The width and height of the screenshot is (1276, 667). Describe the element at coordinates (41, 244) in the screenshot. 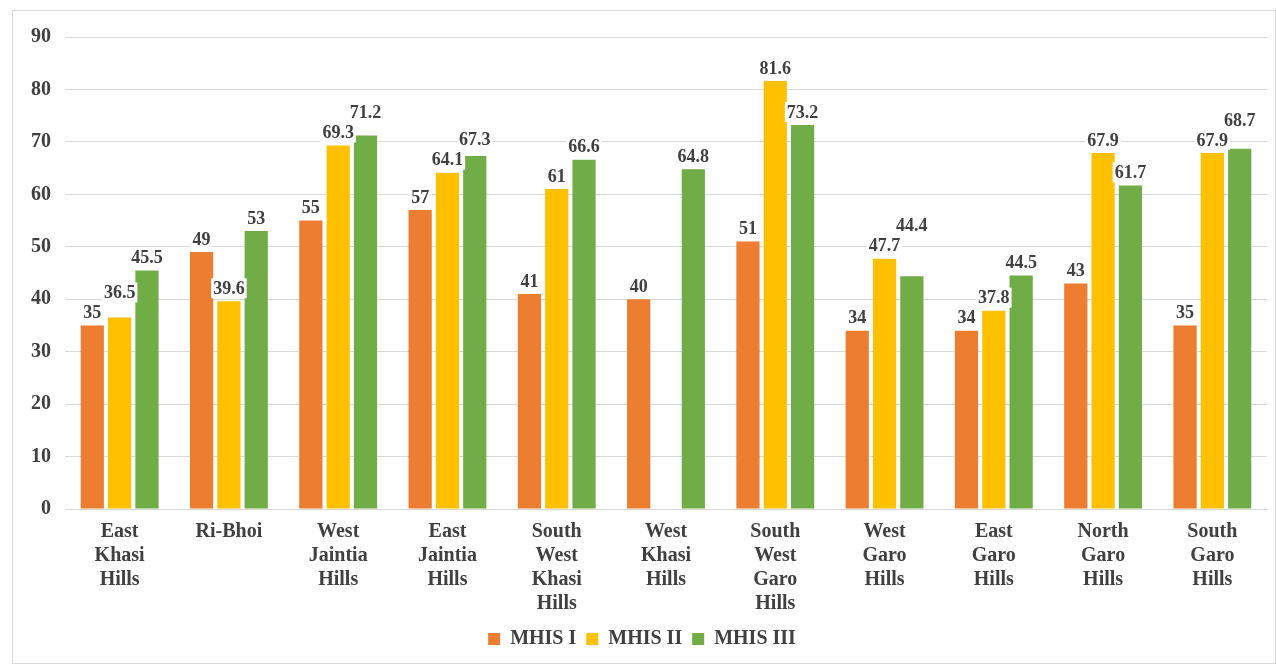

I see `y-tick-label: 50` at that location.